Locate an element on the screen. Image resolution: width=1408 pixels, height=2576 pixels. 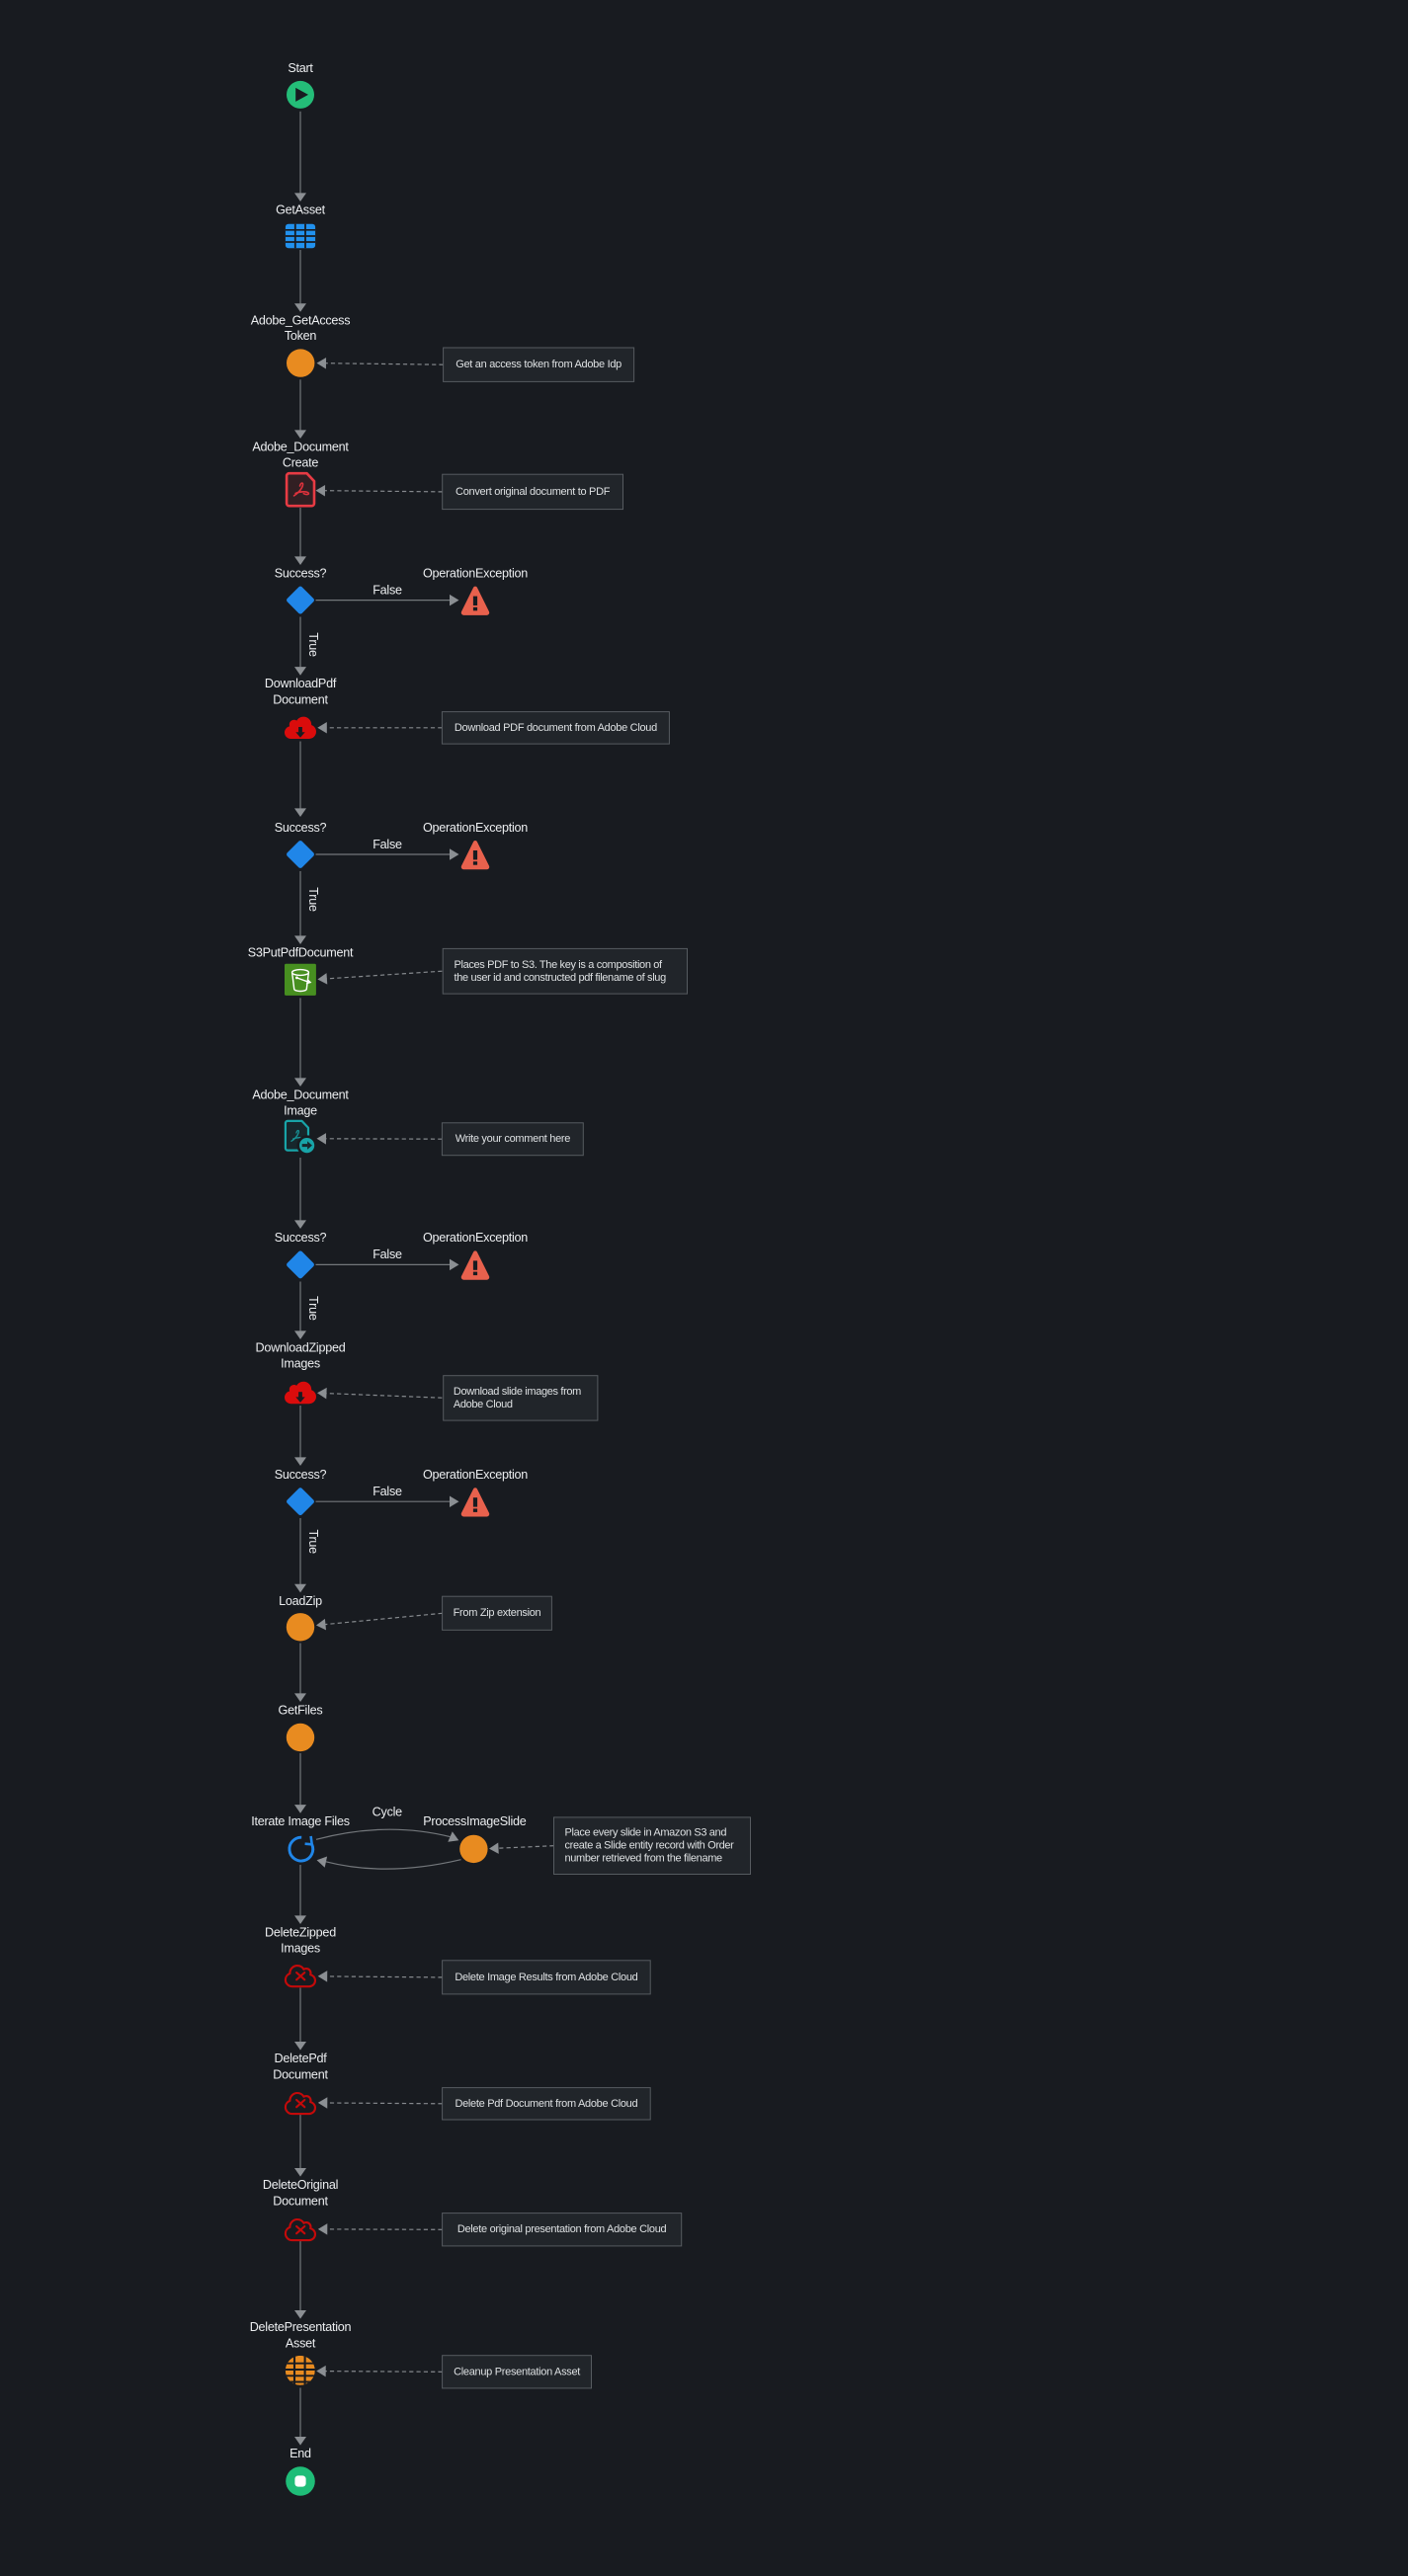
svg-text: Cycle is located at coordinates (387, 1811).